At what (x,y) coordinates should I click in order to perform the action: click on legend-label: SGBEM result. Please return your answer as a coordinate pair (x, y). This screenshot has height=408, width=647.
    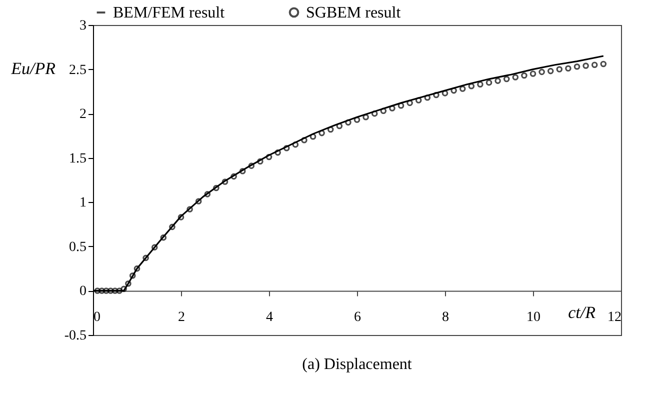
    Looking at the image, I should click on (354, 13).